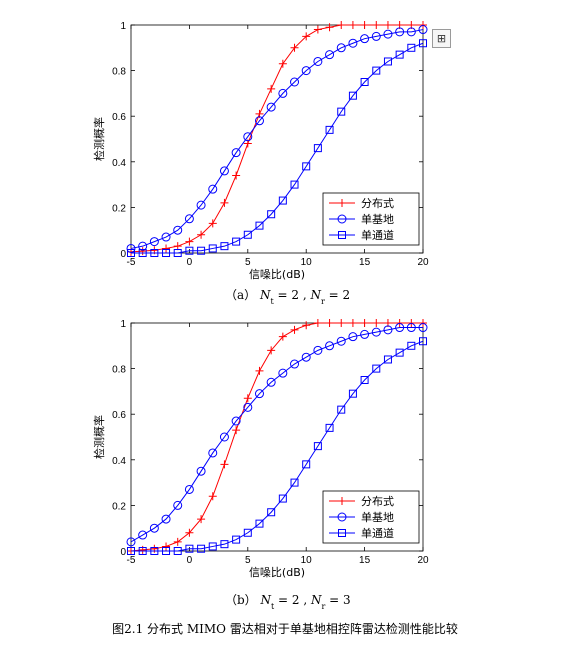 This screenshot has height=647, width=569. I want to click on rotate-plot-icon: ⊞, so click(441, 38).